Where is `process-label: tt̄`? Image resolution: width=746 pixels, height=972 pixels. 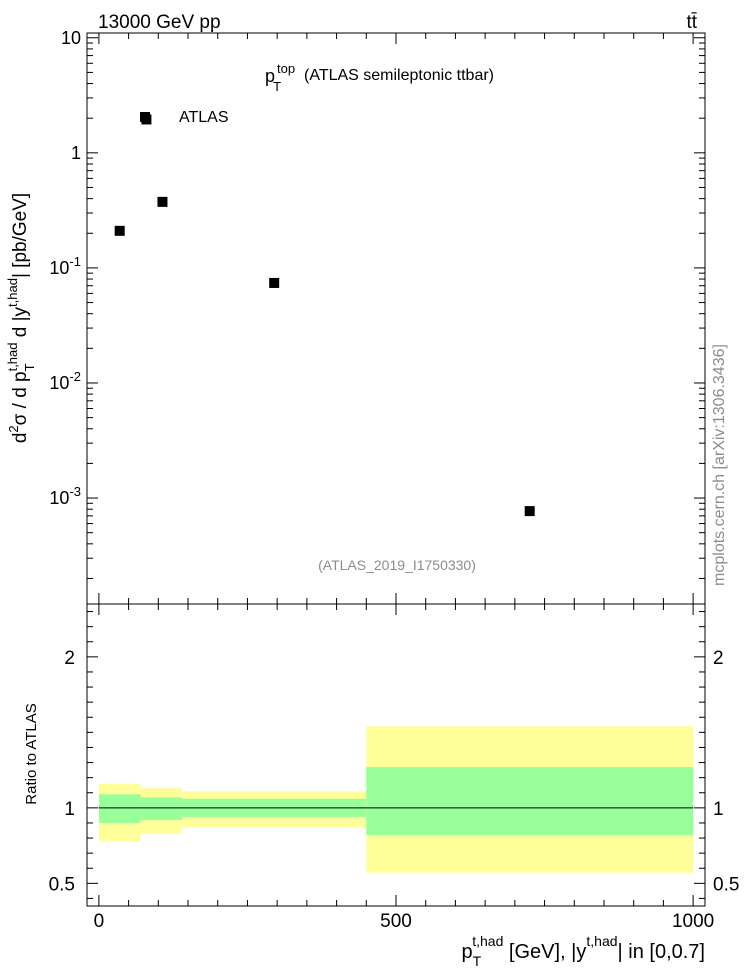
process-label: tt̄ is located at coordinates (691, 22).